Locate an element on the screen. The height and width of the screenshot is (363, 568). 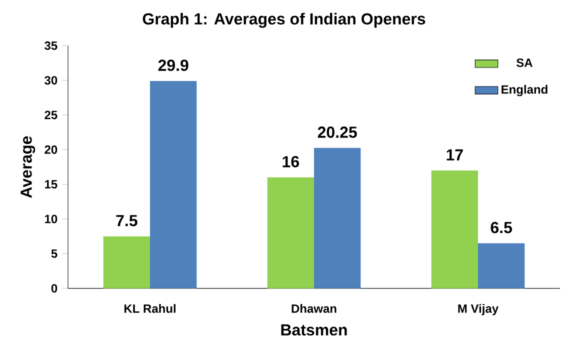
y-tick-label: 25 is located at coordinates (51, 115).